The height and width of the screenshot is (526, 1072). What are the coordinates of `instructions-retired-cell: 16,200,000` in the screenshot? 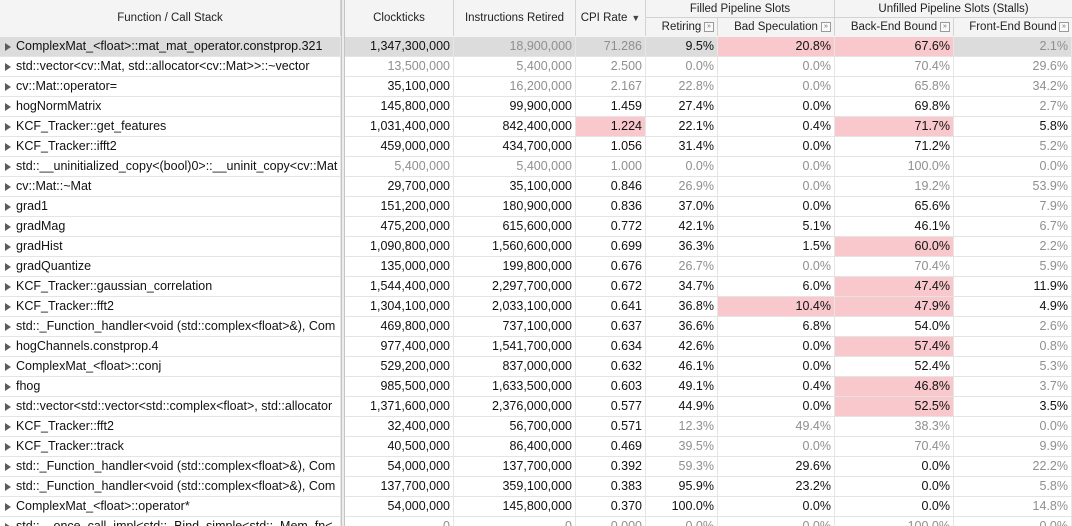 It's located at (515, 86).